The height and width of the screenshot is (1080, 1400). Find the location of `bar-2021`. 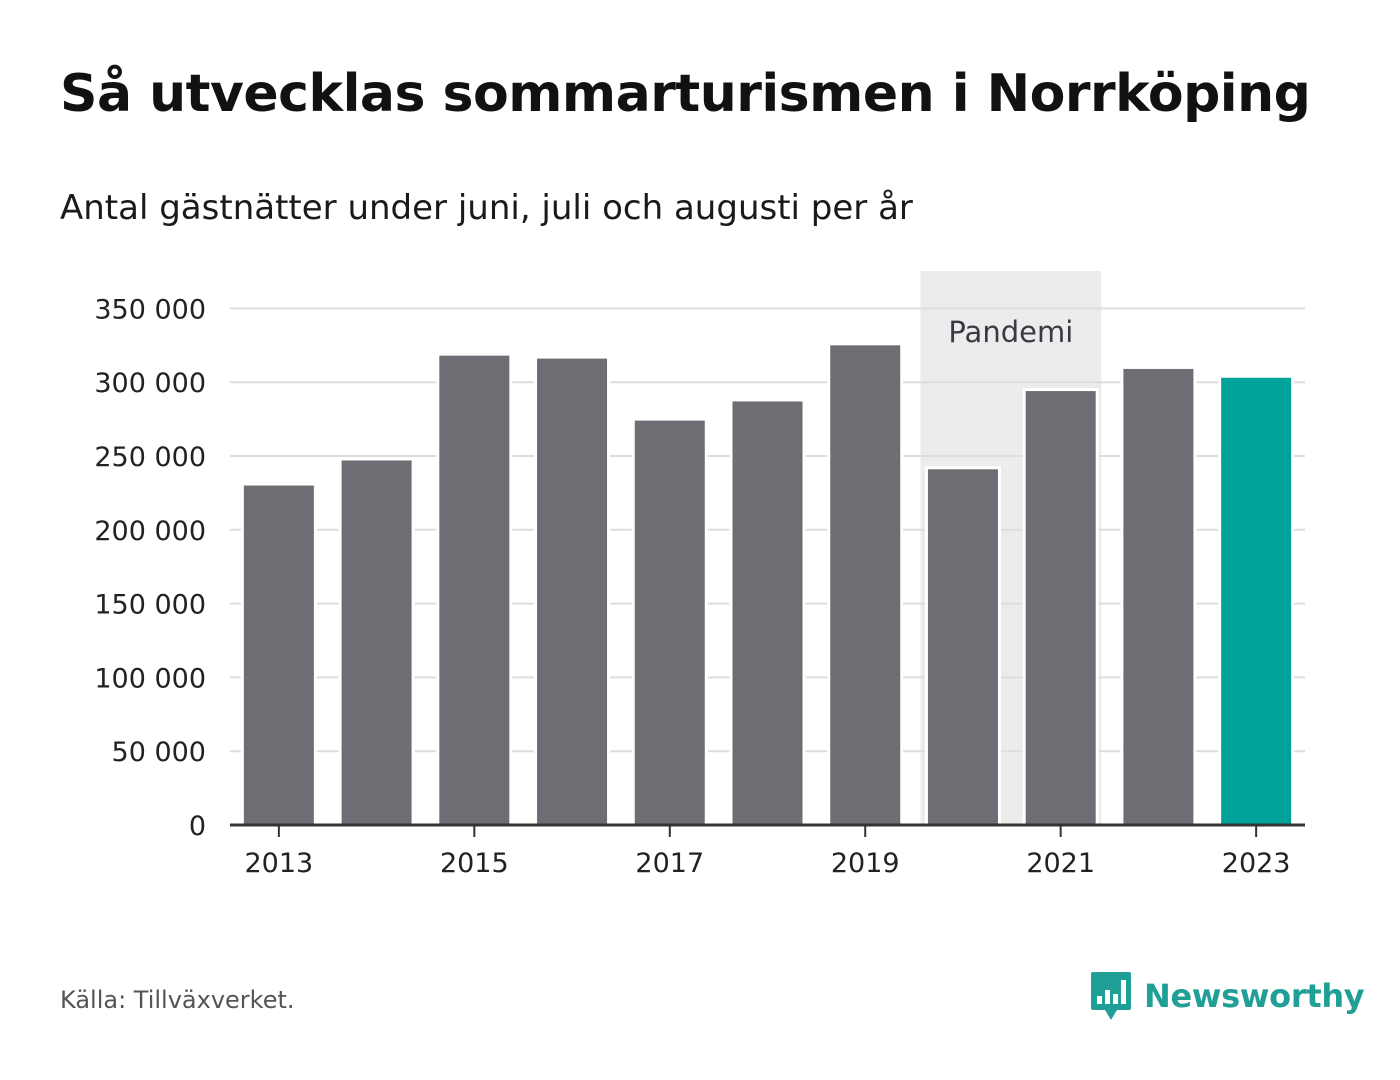

bar-2021 is located at coordinates (1060, 607).